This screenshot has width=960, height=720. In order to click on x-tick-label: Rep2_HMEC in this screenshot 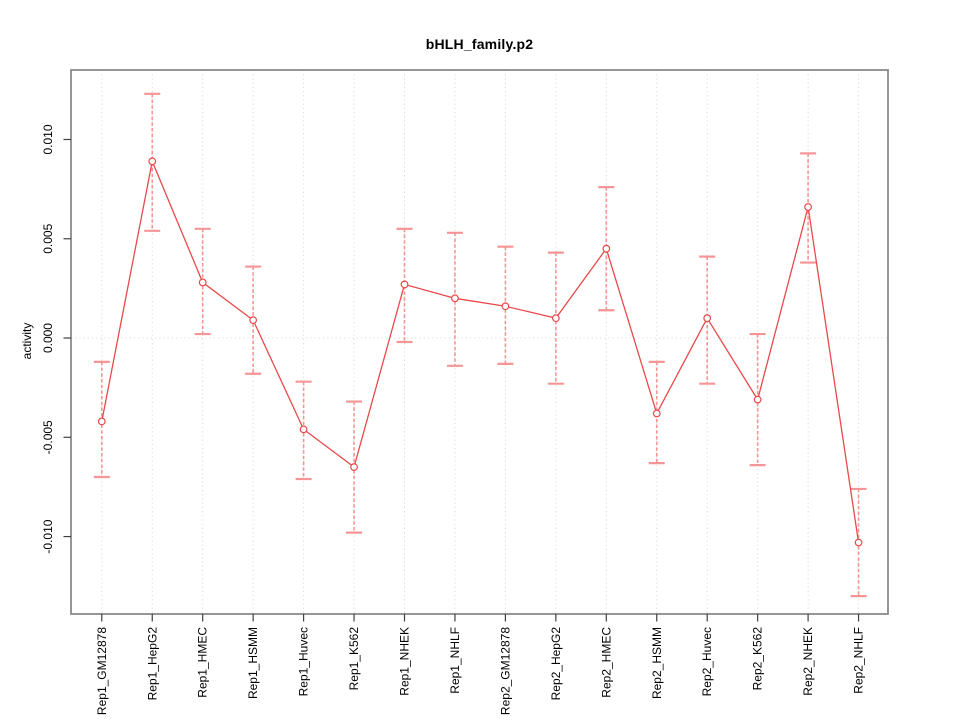, I will do `click(606, 662)`.